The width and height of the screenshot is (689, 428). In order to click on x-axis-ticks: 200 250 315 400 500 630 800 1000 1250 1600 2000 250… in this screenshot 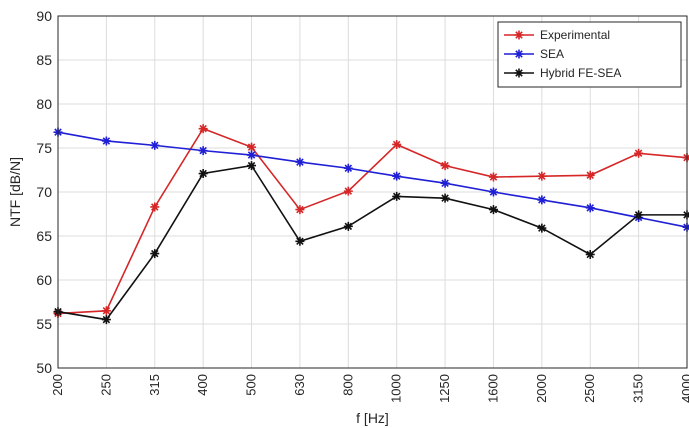, I will do `click(369, 388)`.